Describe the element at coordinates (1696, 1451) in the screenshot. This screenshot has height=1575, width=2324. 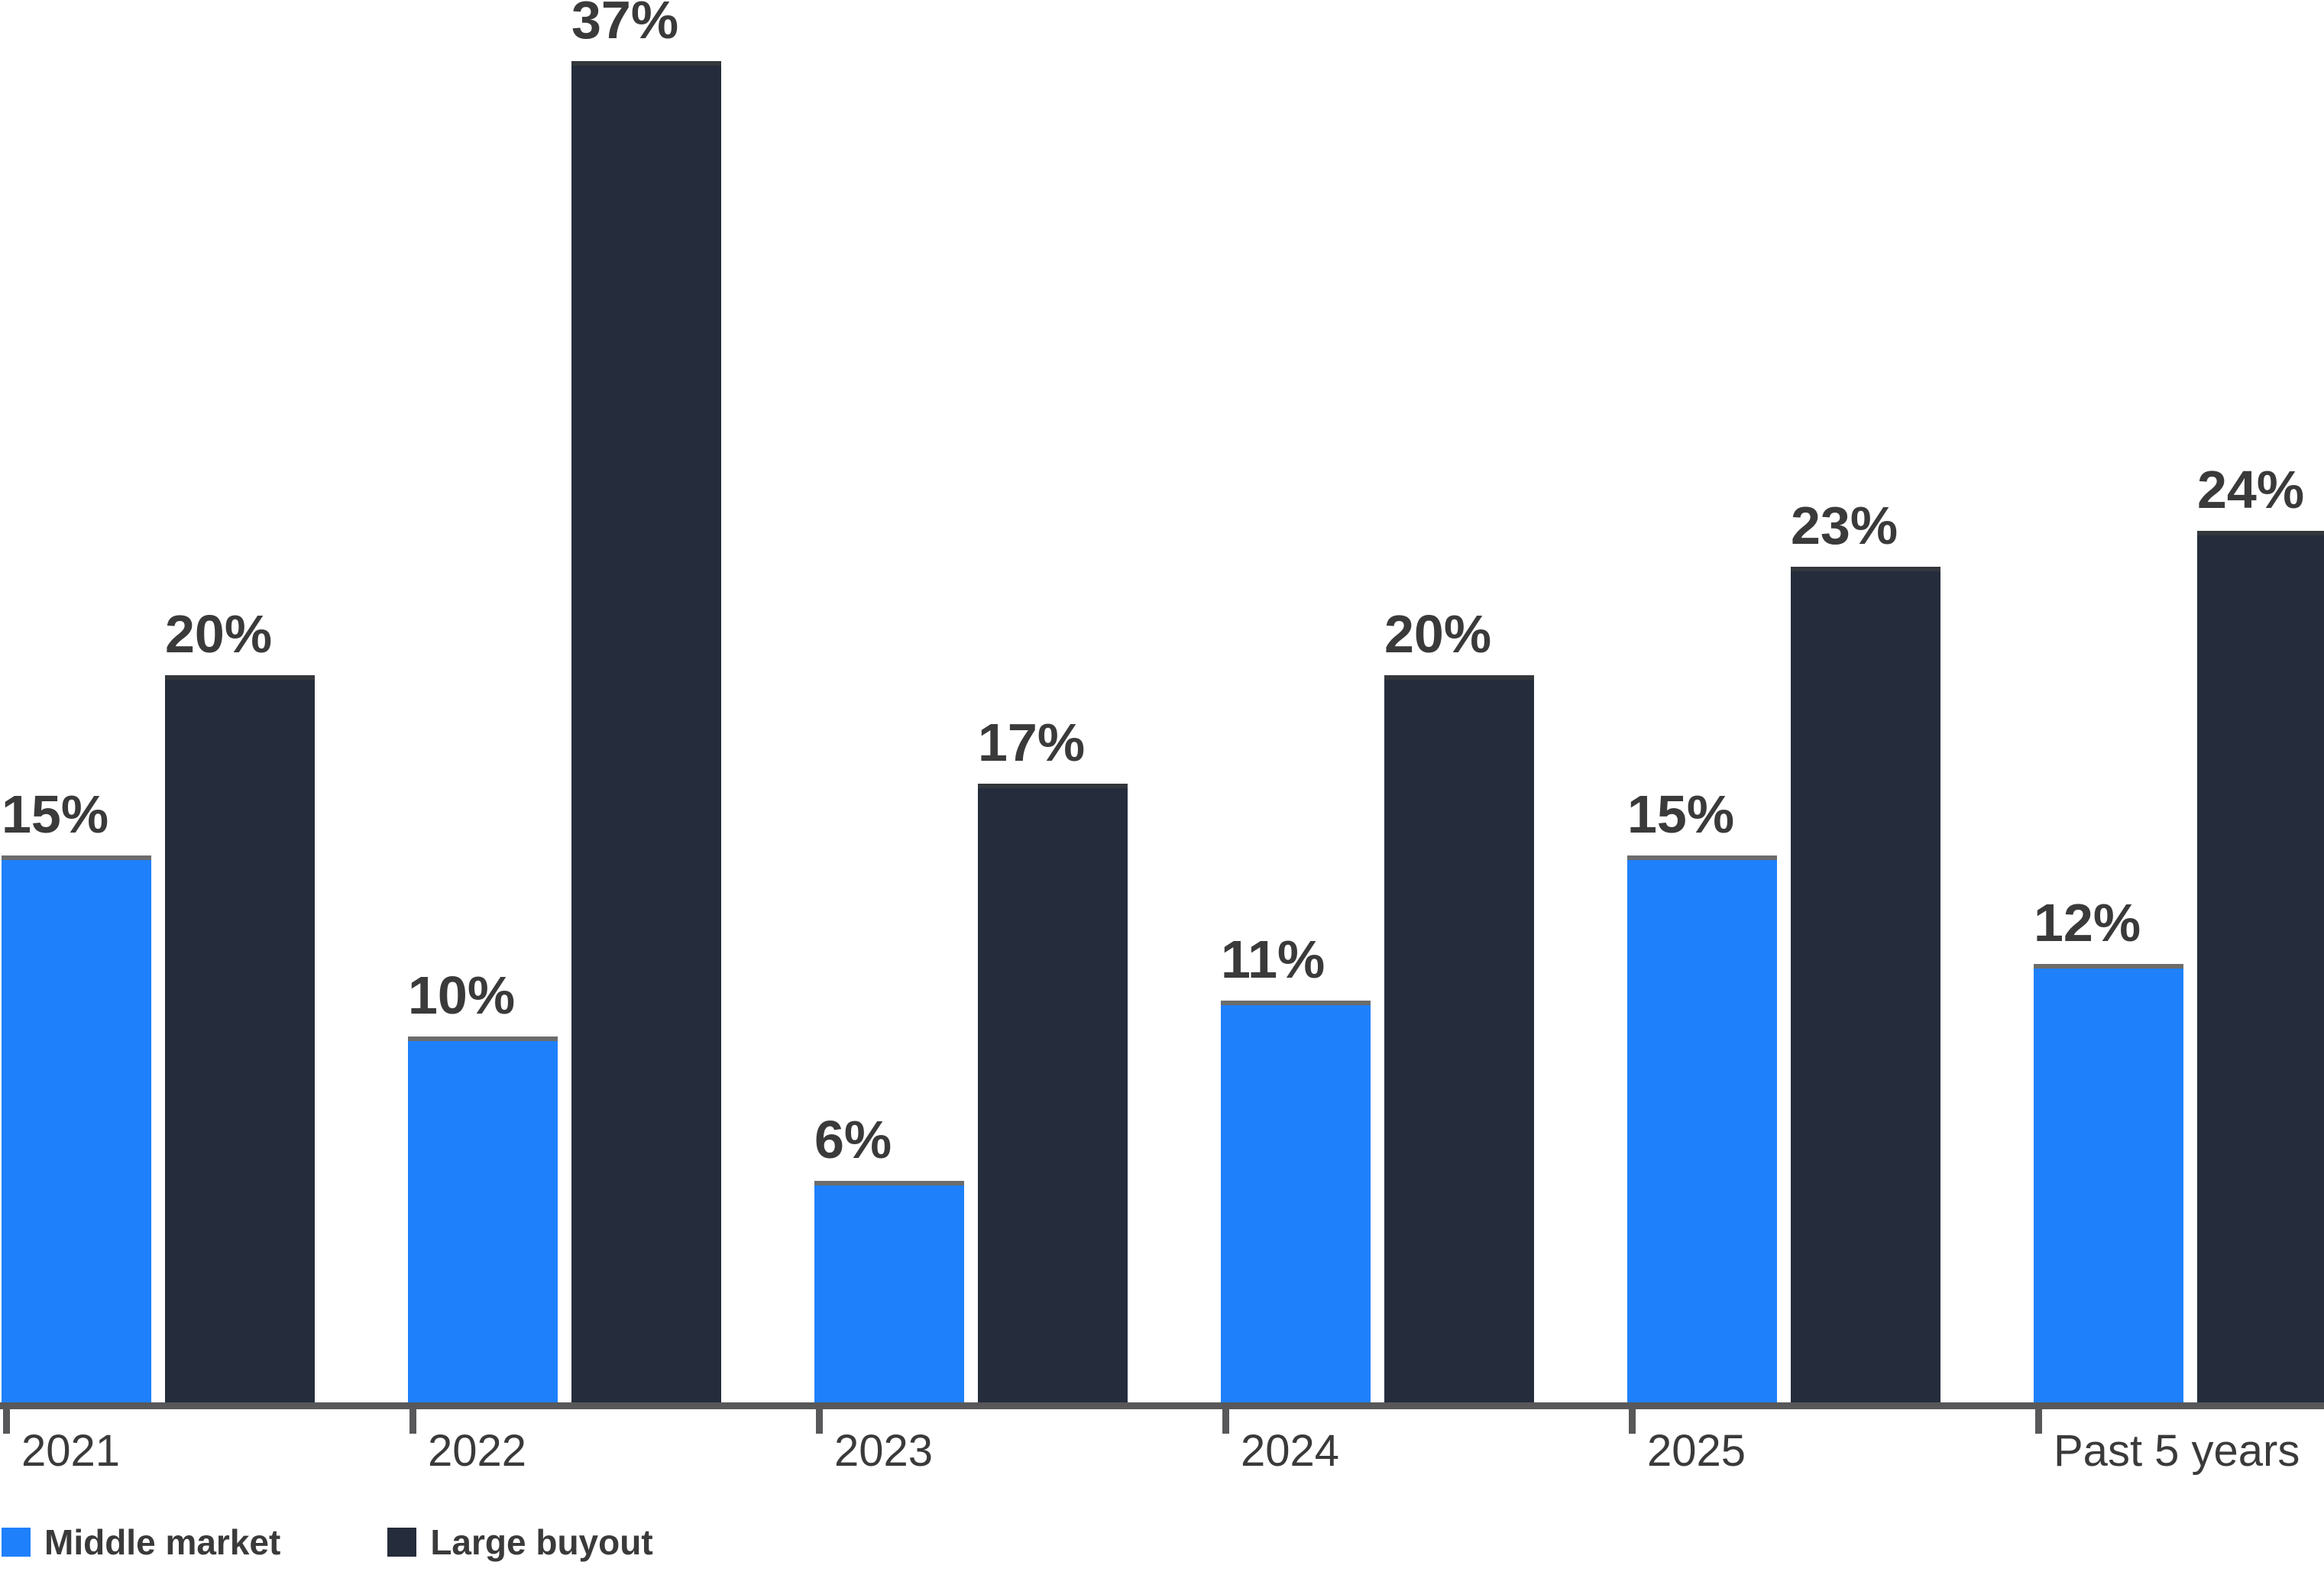
I see `x-axis-label-2025: 2025` at that location.